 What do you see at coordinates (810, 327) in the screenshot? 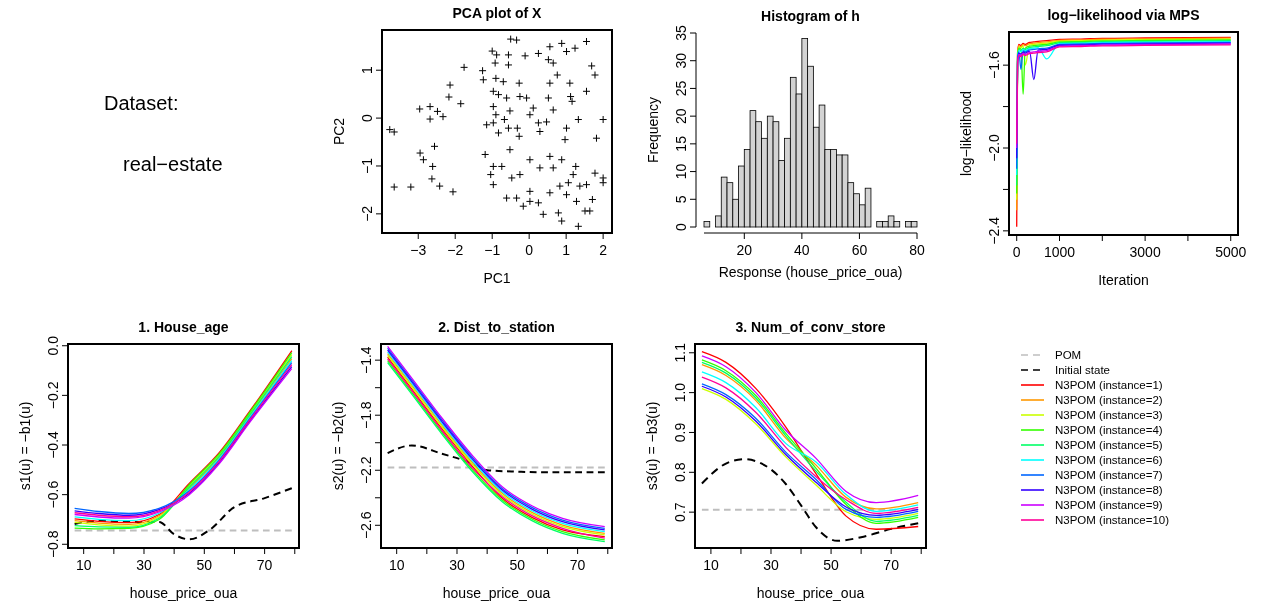
I see `chart-title: 3. Num_of_conv_store` at bounding box center [810, 327].